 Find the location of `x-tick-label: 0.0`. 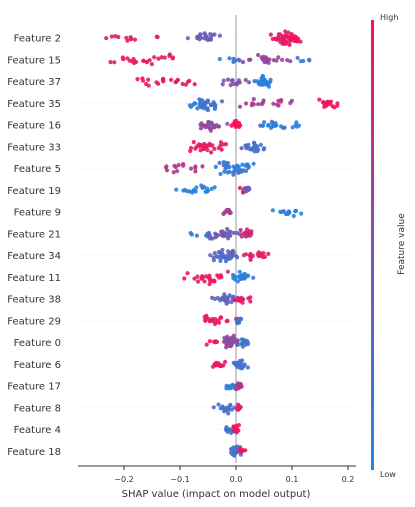

x-tick-label: 0.0 is located at coordinates (236, 479).